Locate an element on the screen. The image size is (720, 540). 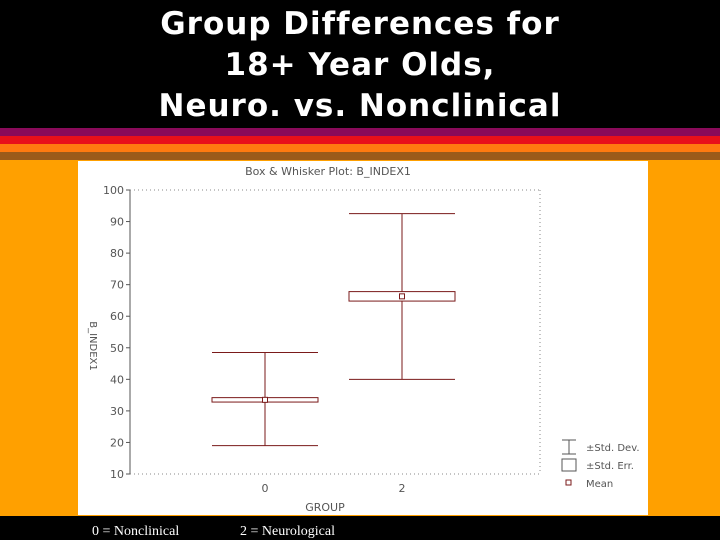
y-tick-label: 90 is located at coordinates (117, 222).